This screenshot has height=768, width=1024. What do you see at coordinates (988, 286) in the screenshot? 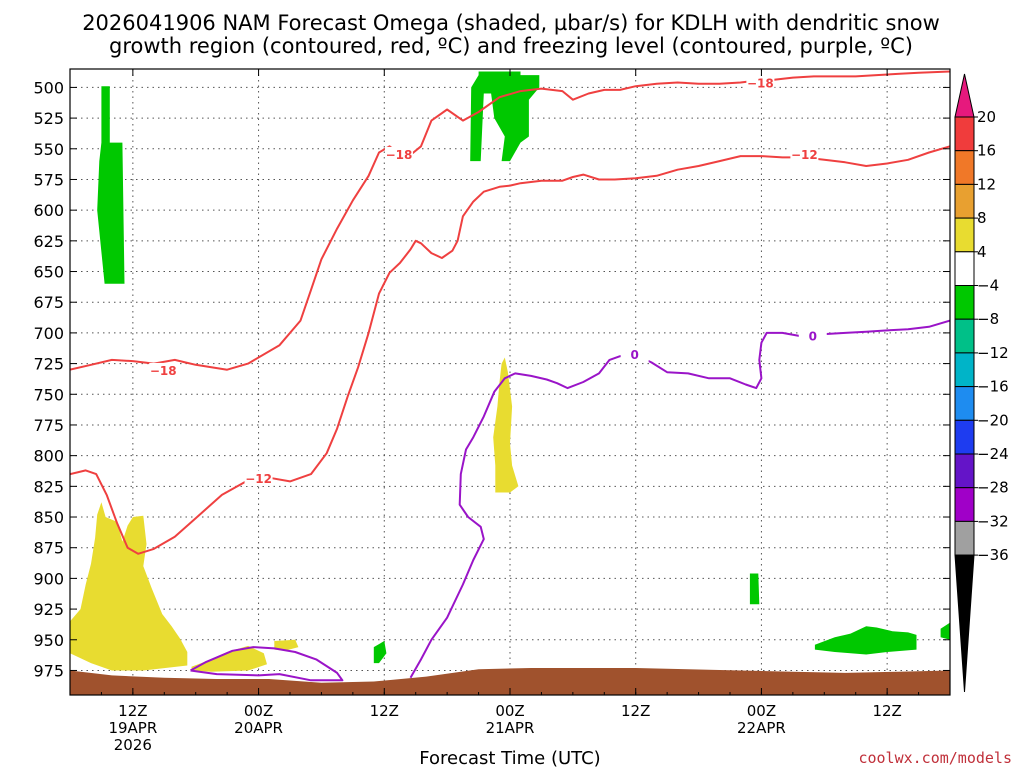
I see `colorbar-label: −4` at bounding box center [988, 286].